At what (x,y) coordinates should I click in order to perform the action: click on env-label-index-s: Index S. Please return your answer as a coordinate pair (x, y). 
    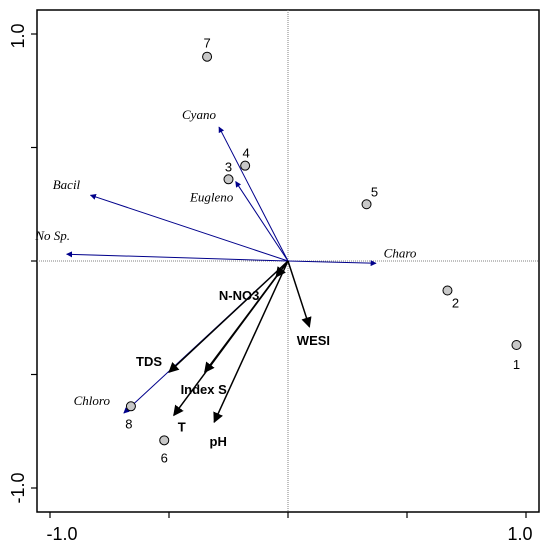
    Looking at the image, I should click on (204, 389).